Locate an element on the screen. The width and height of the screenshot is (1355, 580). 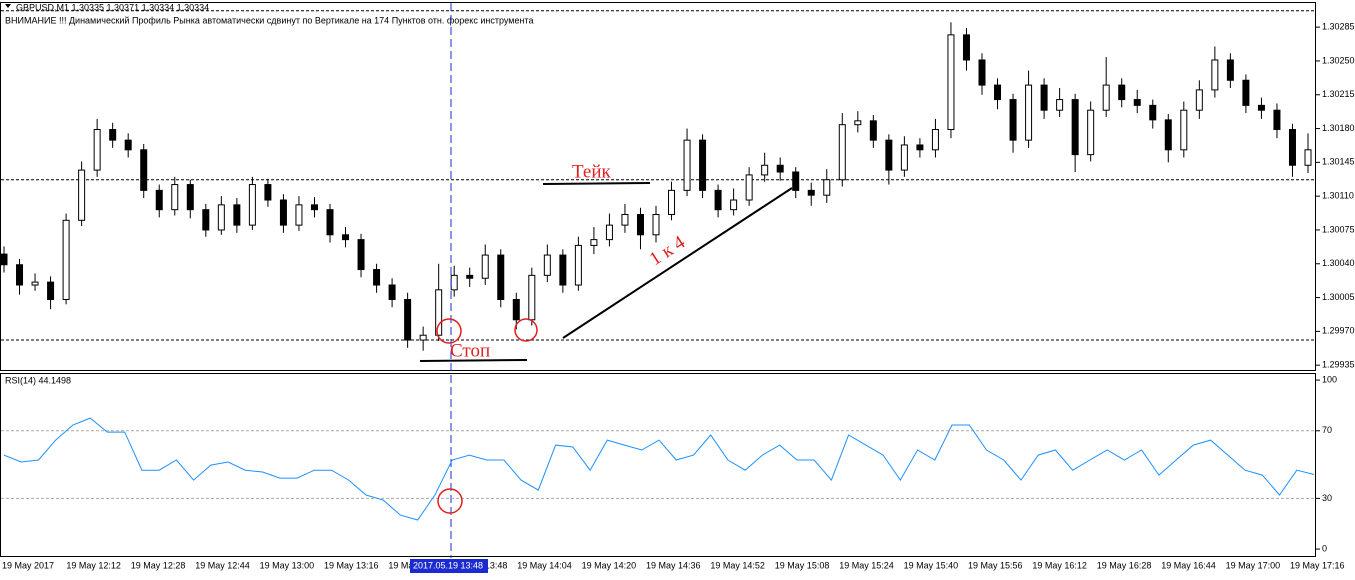
y-tick-label: 1.30285 is located at coordinates (1338, 27).